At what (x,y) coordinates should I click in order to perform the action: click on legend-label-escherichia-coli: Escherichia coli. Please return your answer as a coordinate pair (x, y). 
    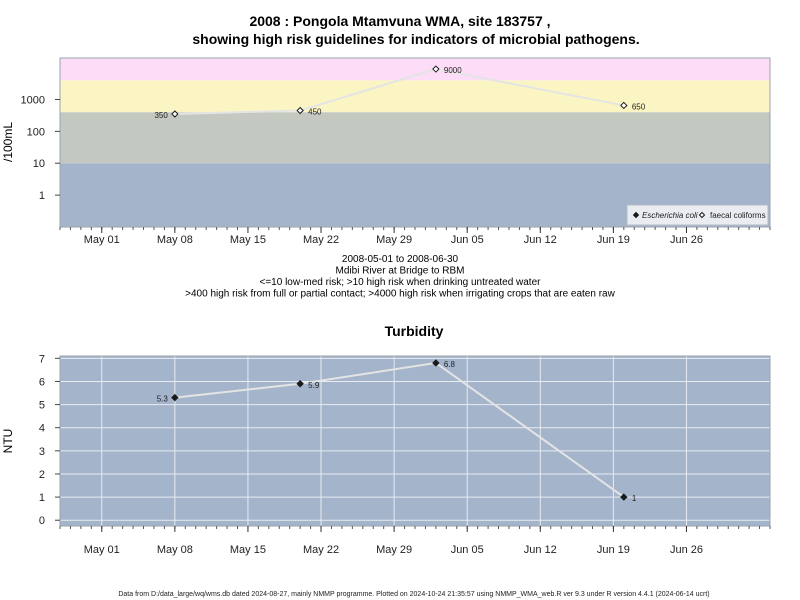
    Looking at the image, I should click on (670, 215).